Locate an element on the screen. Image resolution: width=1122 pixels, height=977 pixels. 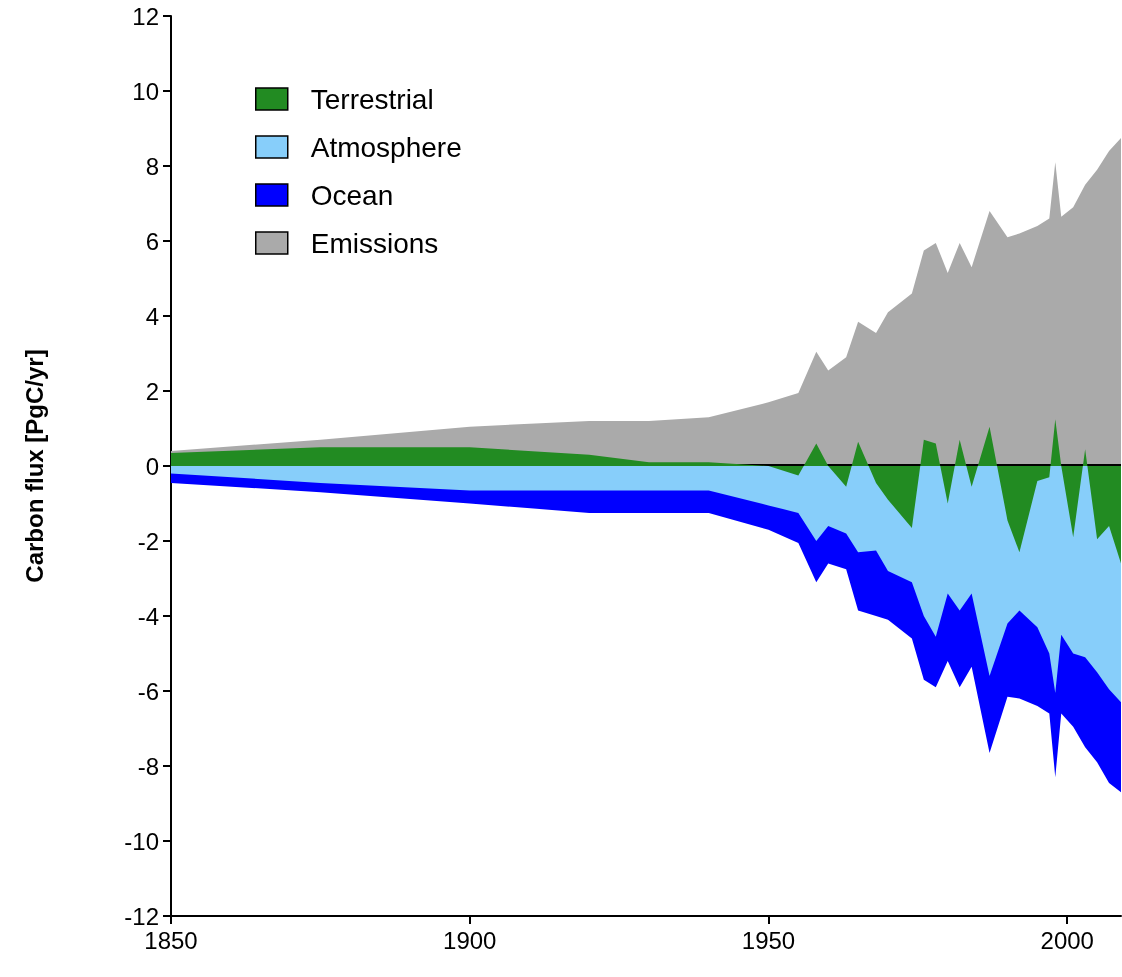
y-axis-title: Carbon flux [PgC/yr] is located at coordinates (34, 466).